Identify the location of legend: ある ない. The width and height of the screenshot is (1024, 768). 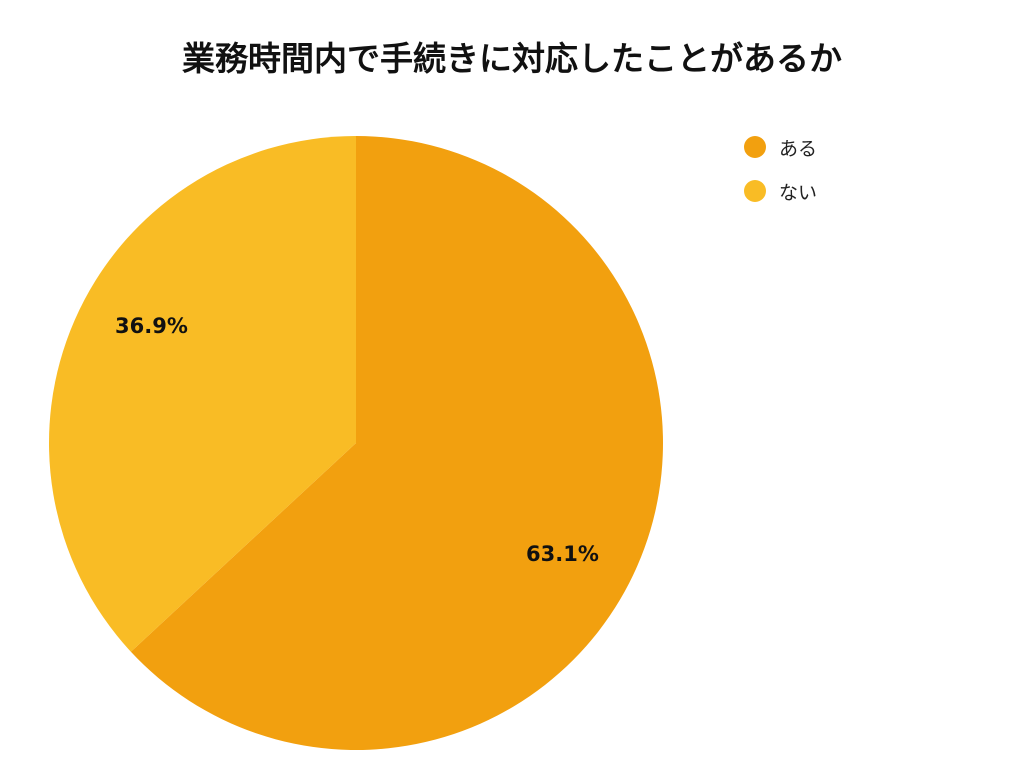
(780, 180).